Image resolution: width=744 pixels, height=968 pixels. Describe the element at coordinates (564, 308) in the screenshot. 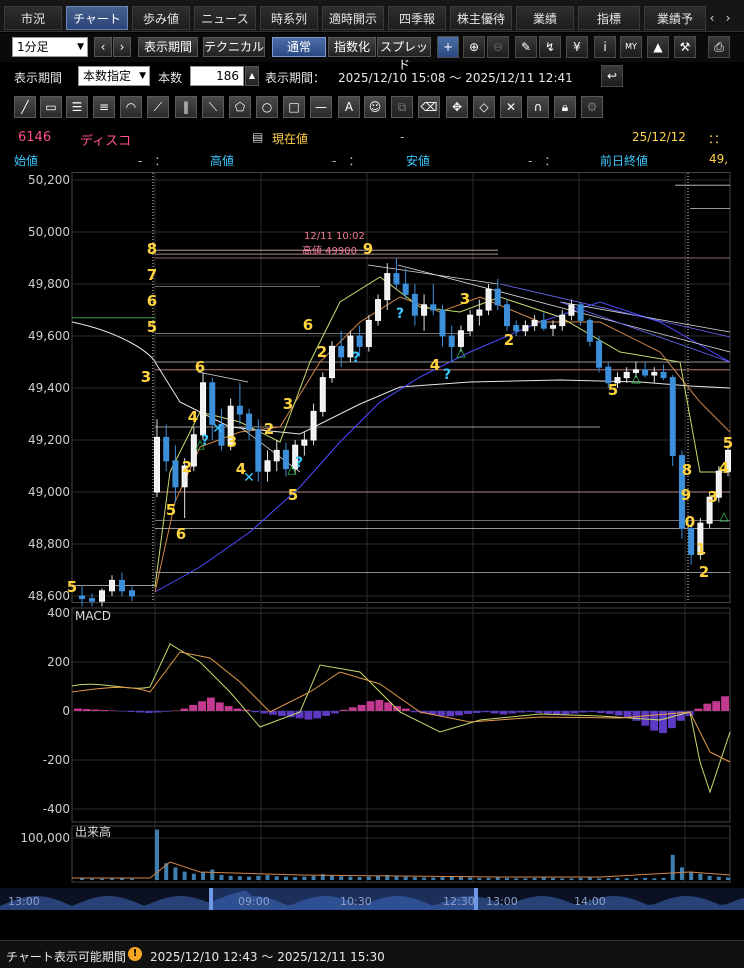

I see `trend-line` at that location.